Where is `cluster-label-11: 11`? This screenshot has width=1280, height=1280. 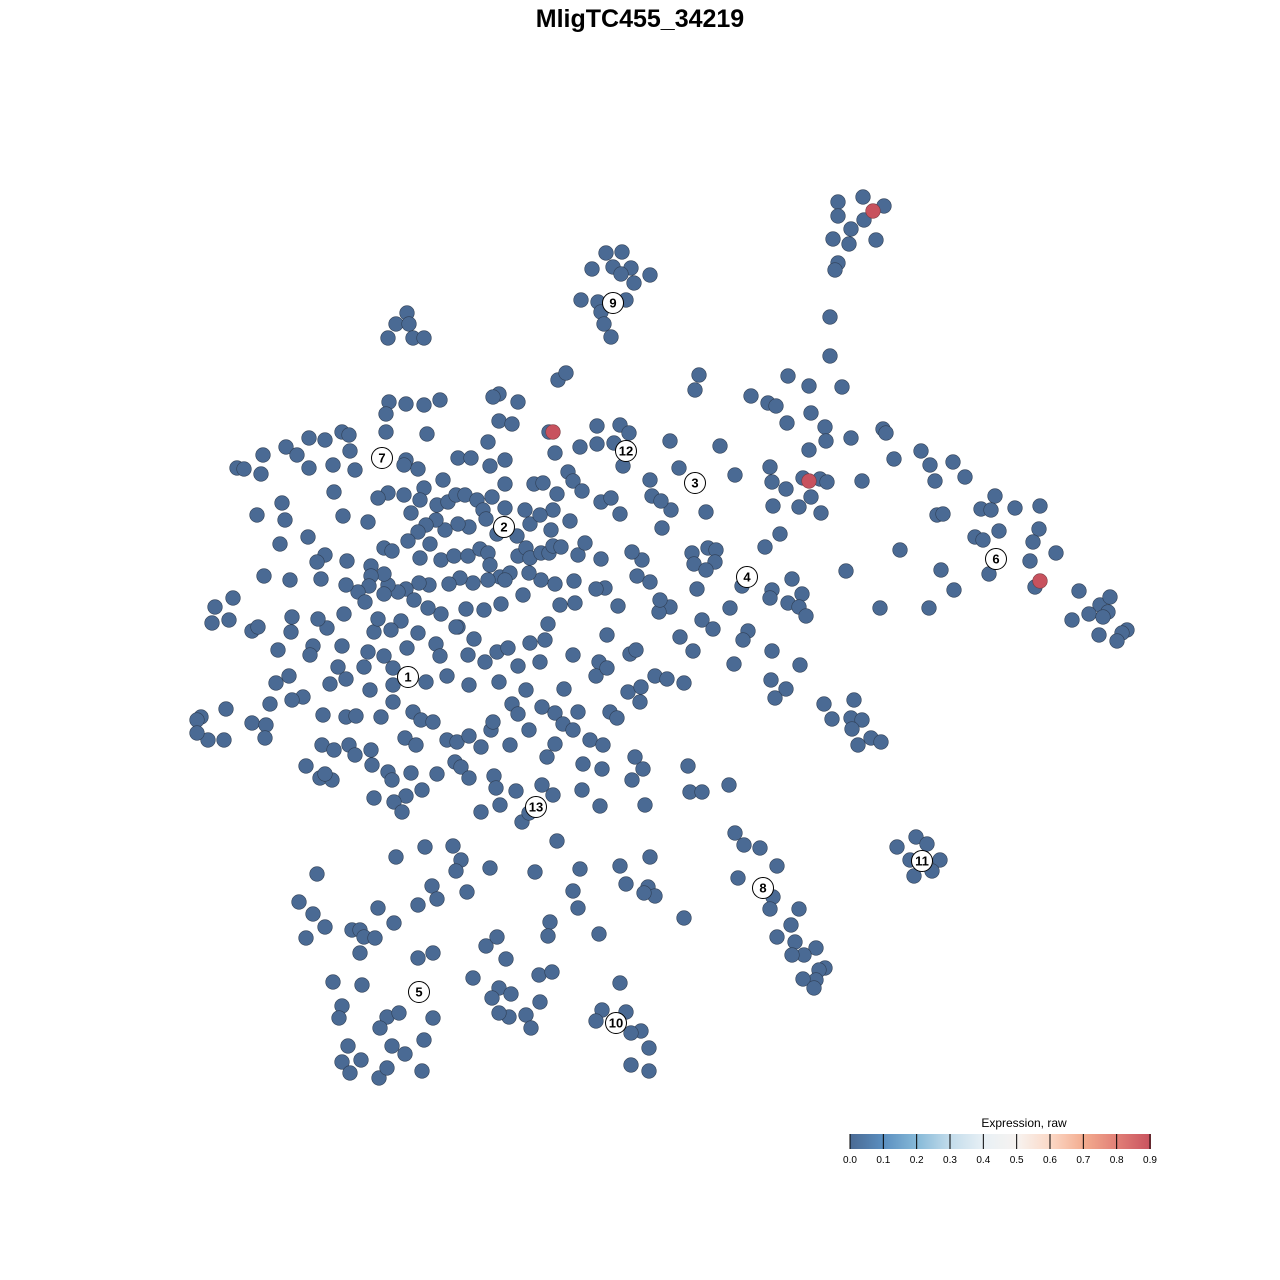 cluster-label-11: 11 is located at coordinates (922, 861).